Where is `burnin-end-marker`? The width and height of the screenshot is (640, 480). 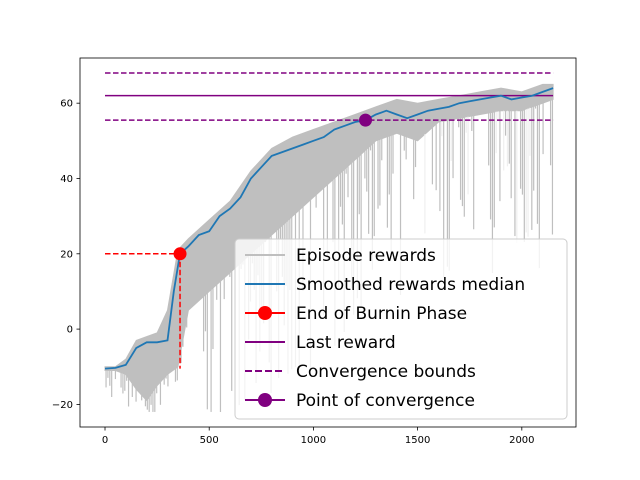 burnin-end-marker is located at coordinates (180, 254).